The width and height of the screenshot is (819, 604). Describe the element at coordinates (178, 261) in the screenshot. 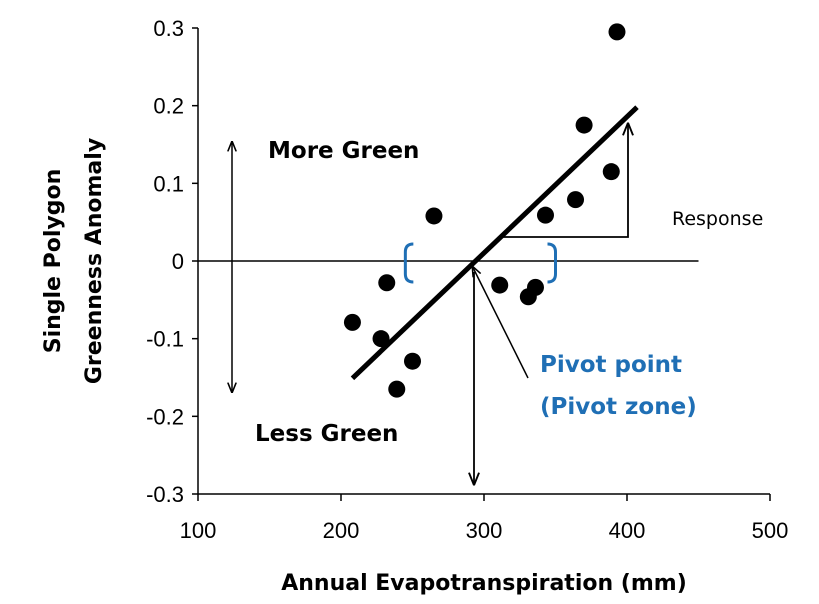

I see `y-tick-label: 0` at that location.